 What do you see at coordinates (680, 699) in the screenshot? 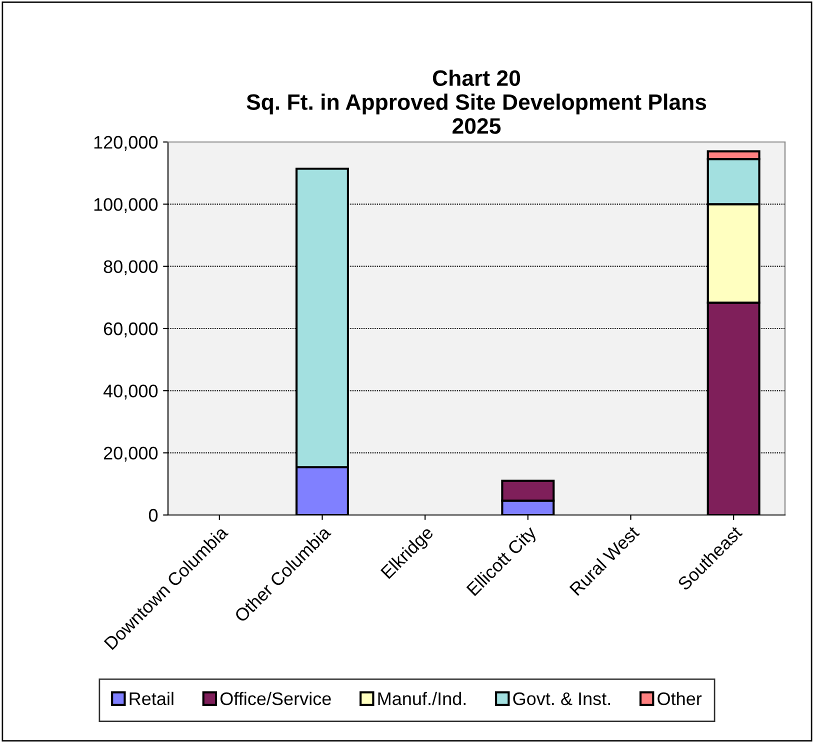
I see `legend-label: Other` at bounding box center [680, 699].